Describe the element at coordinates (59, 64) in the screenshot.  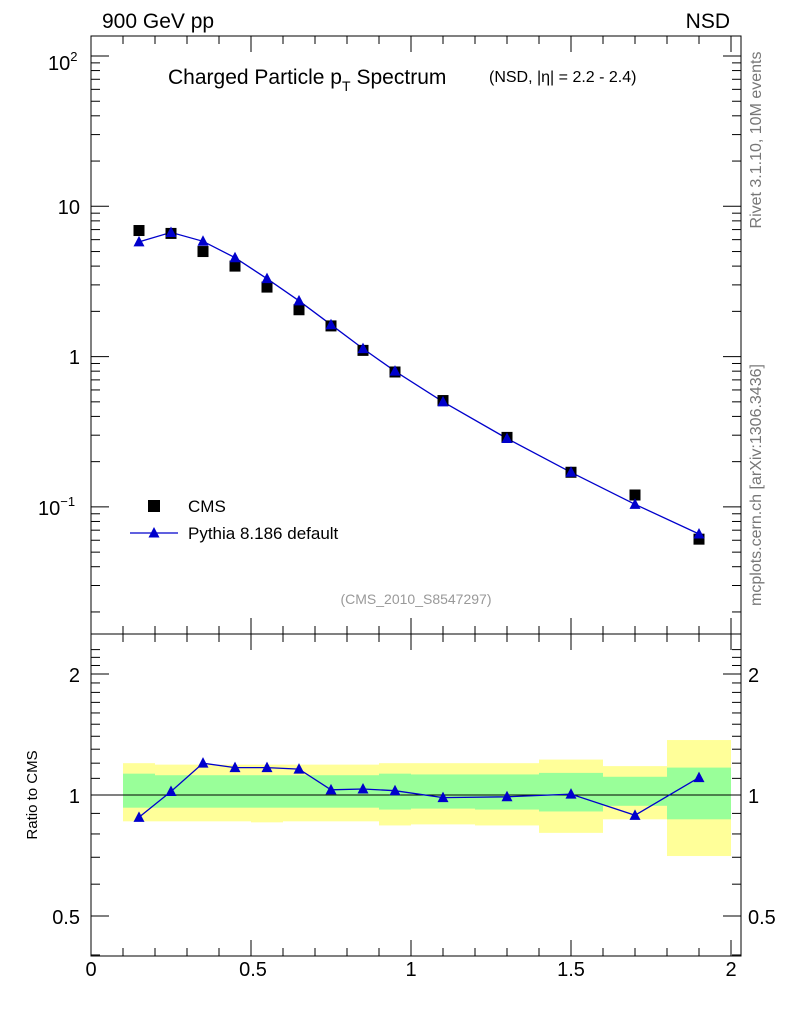
I see `ytick-100-base: 10` at that location.